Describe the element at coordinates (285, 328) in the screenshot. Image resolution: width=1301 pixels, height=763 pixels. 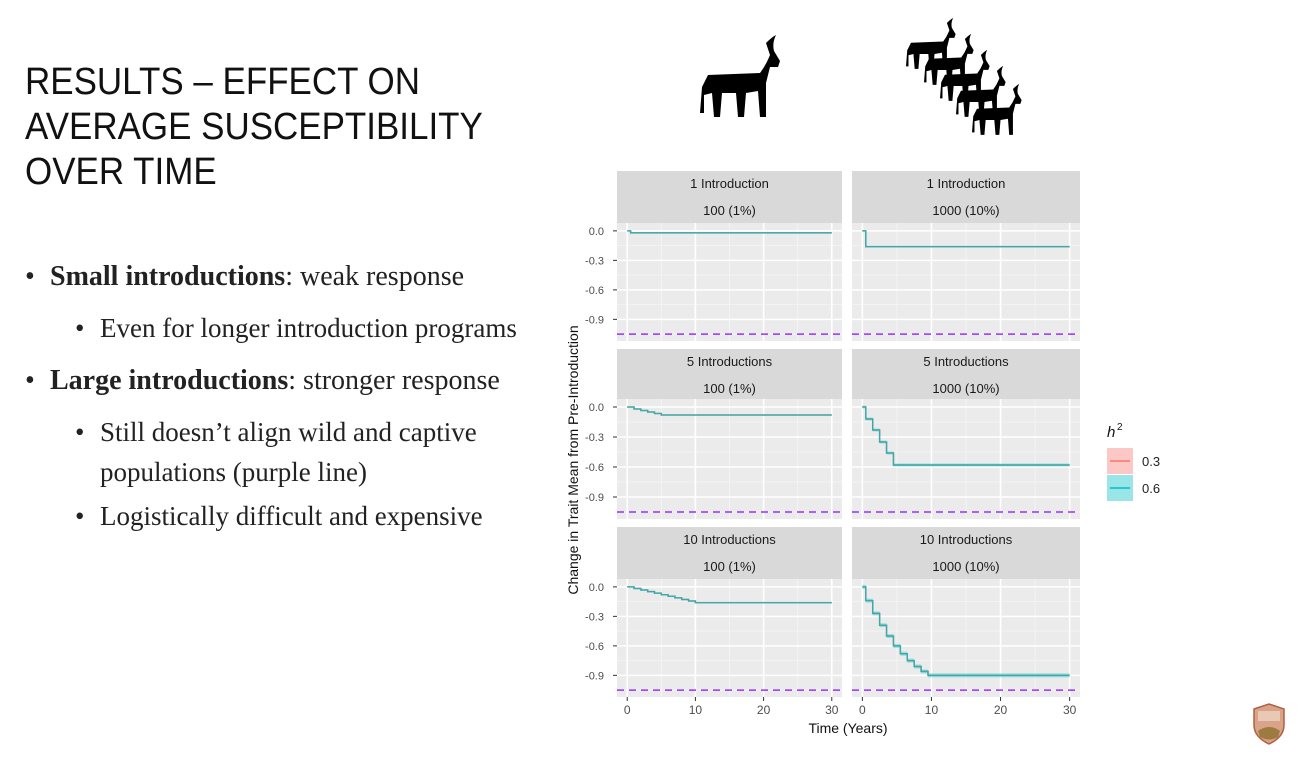
I see `sub-bullet: Even for longer introduction programs` at that location.